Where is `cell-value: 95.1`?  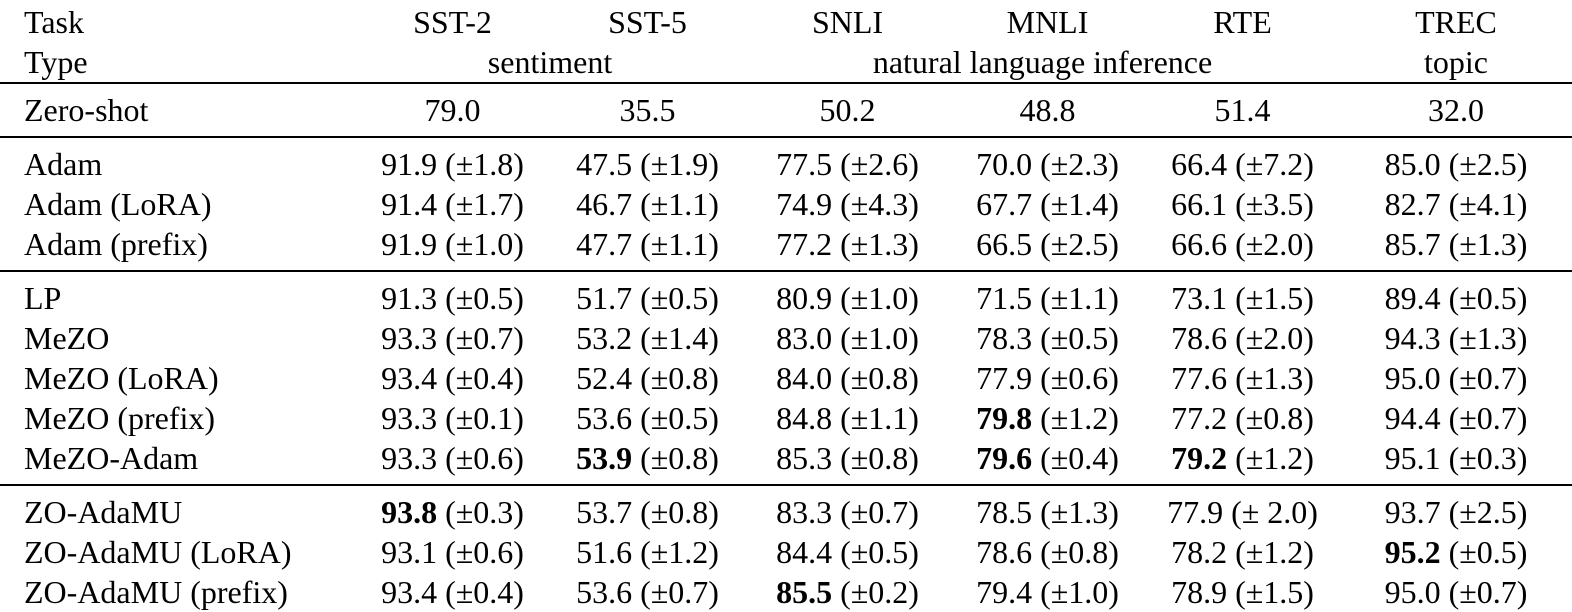 cell-value: 95.1 is located at coordinates (1412, 458).